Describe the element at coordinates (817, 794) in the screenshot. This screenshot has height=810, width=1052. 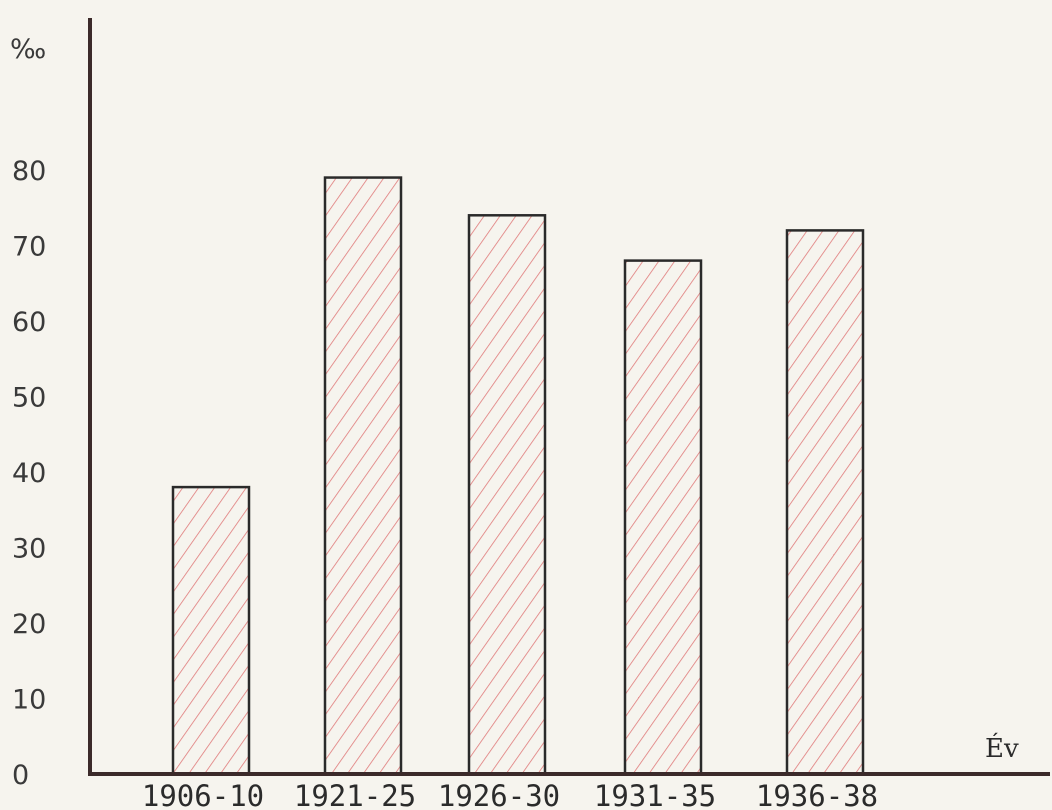
I see `category-label: 1936-38` at that location.